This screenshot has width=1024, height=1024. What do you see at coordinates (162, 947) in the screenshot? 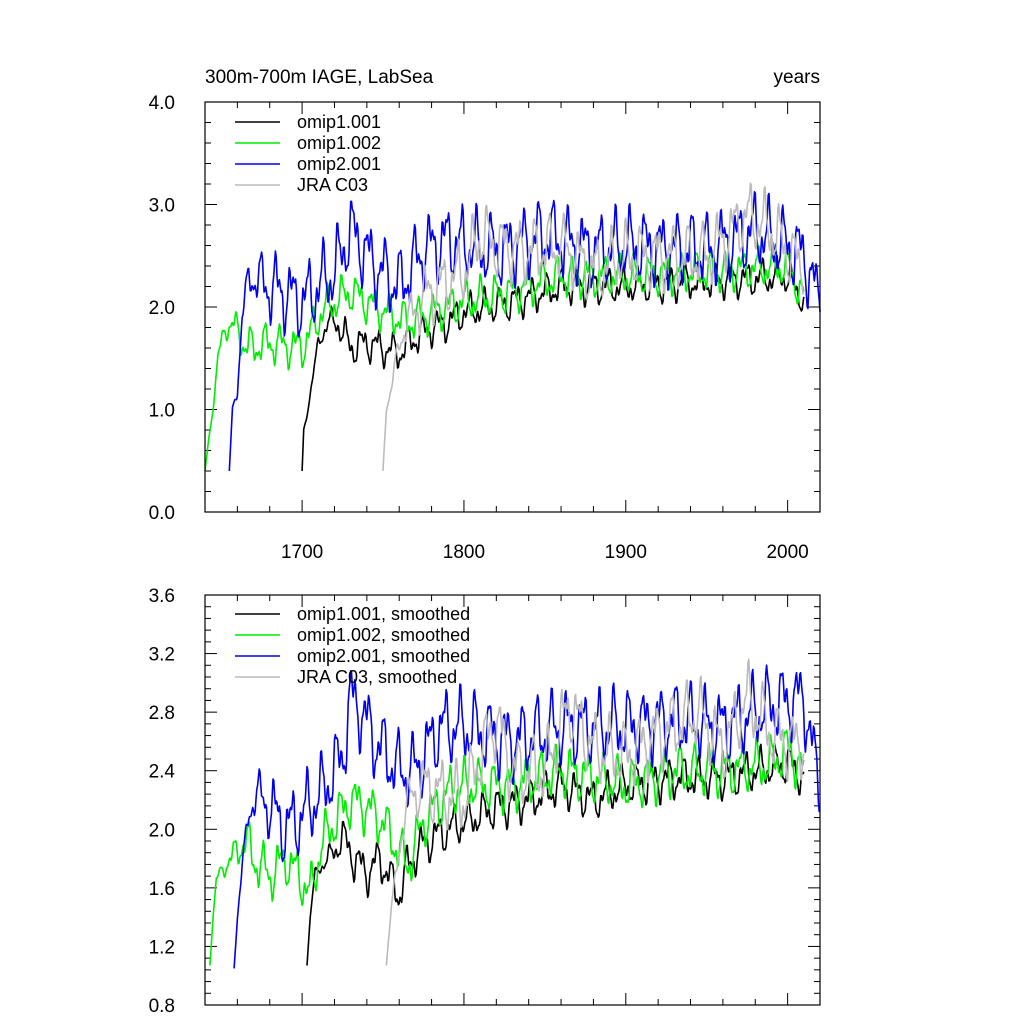
I see `bottom-y-tick-label: 1.2` at bounding box center [162, 947].